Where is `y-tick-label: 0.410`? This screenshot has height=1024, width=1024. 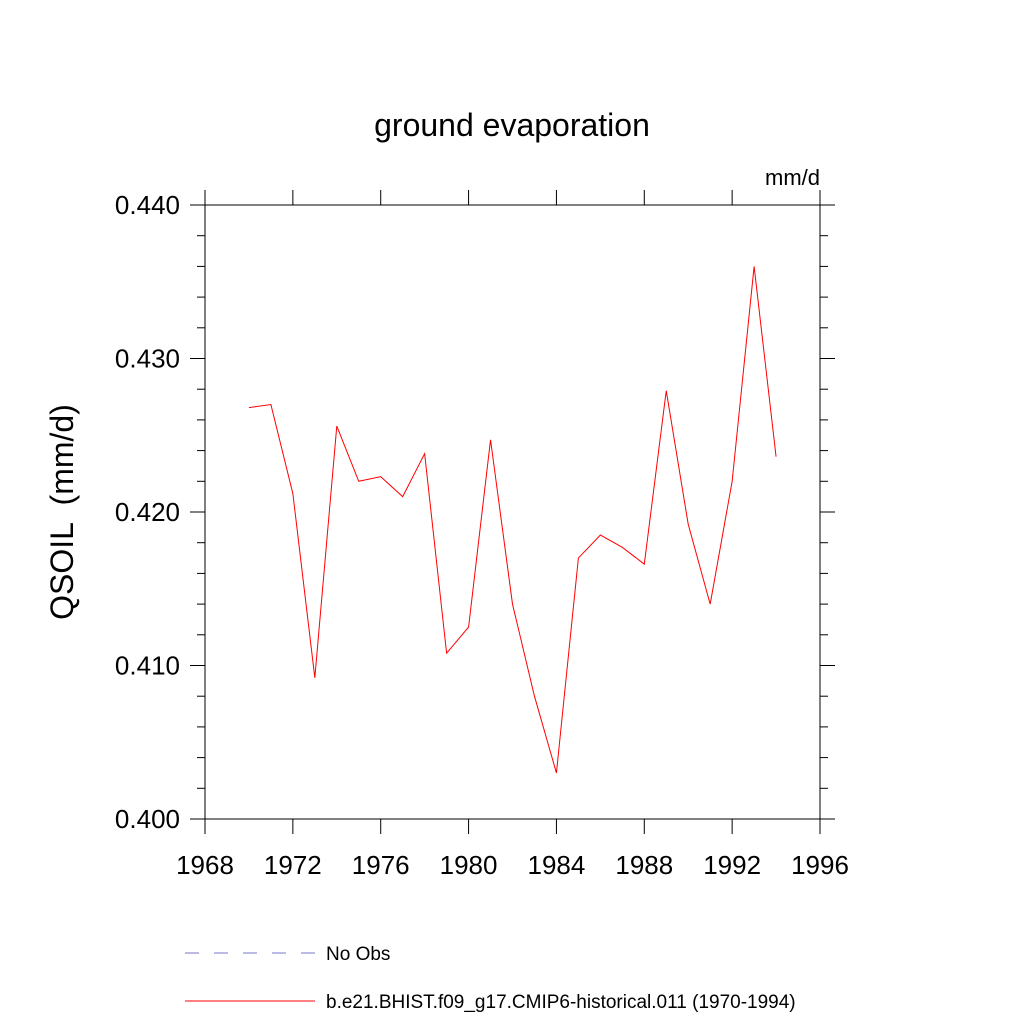 y-tick-label: 0.410 is located at coordinates (147, 666).